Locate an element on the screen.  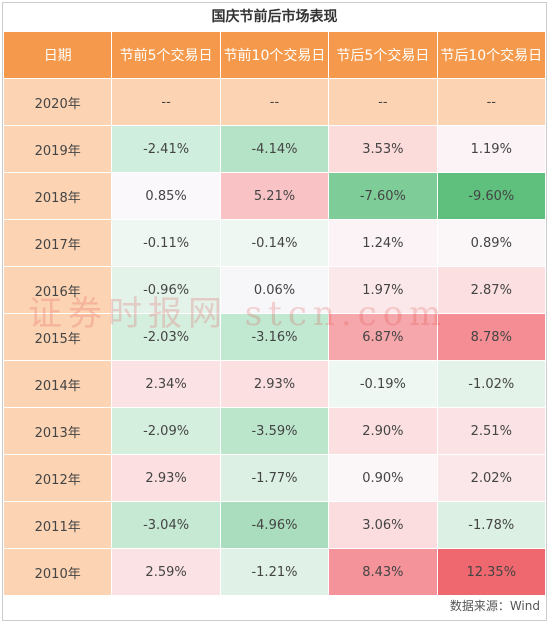
value-cell: 0.06% is located at coordinates (274, 290).